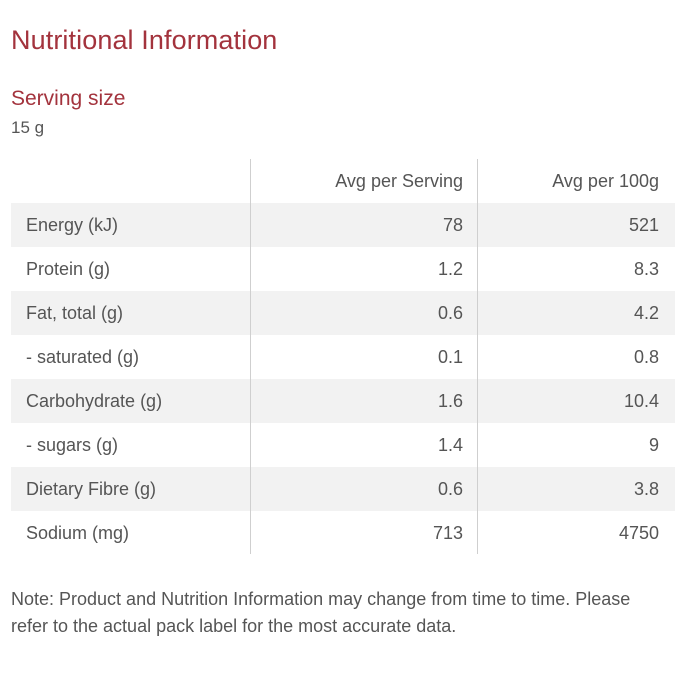  What do you see at coordinates (646, 489) in the screenshot?
I see `per-100g-value: 3.8` at bounding box center [646, 489].